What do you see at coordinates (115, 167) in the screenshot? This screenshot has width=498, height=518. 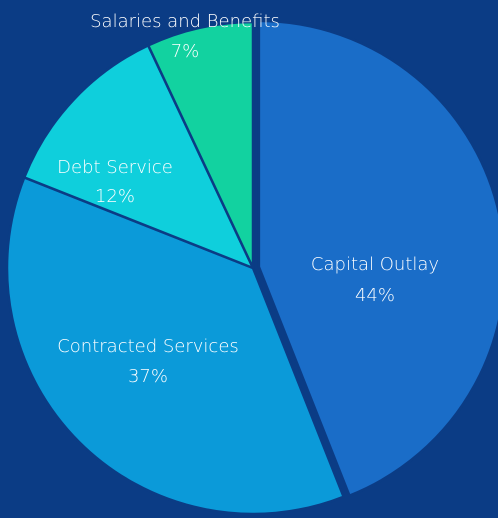 I see `slice-label: Debt Service` at bounding box center [115, 167].